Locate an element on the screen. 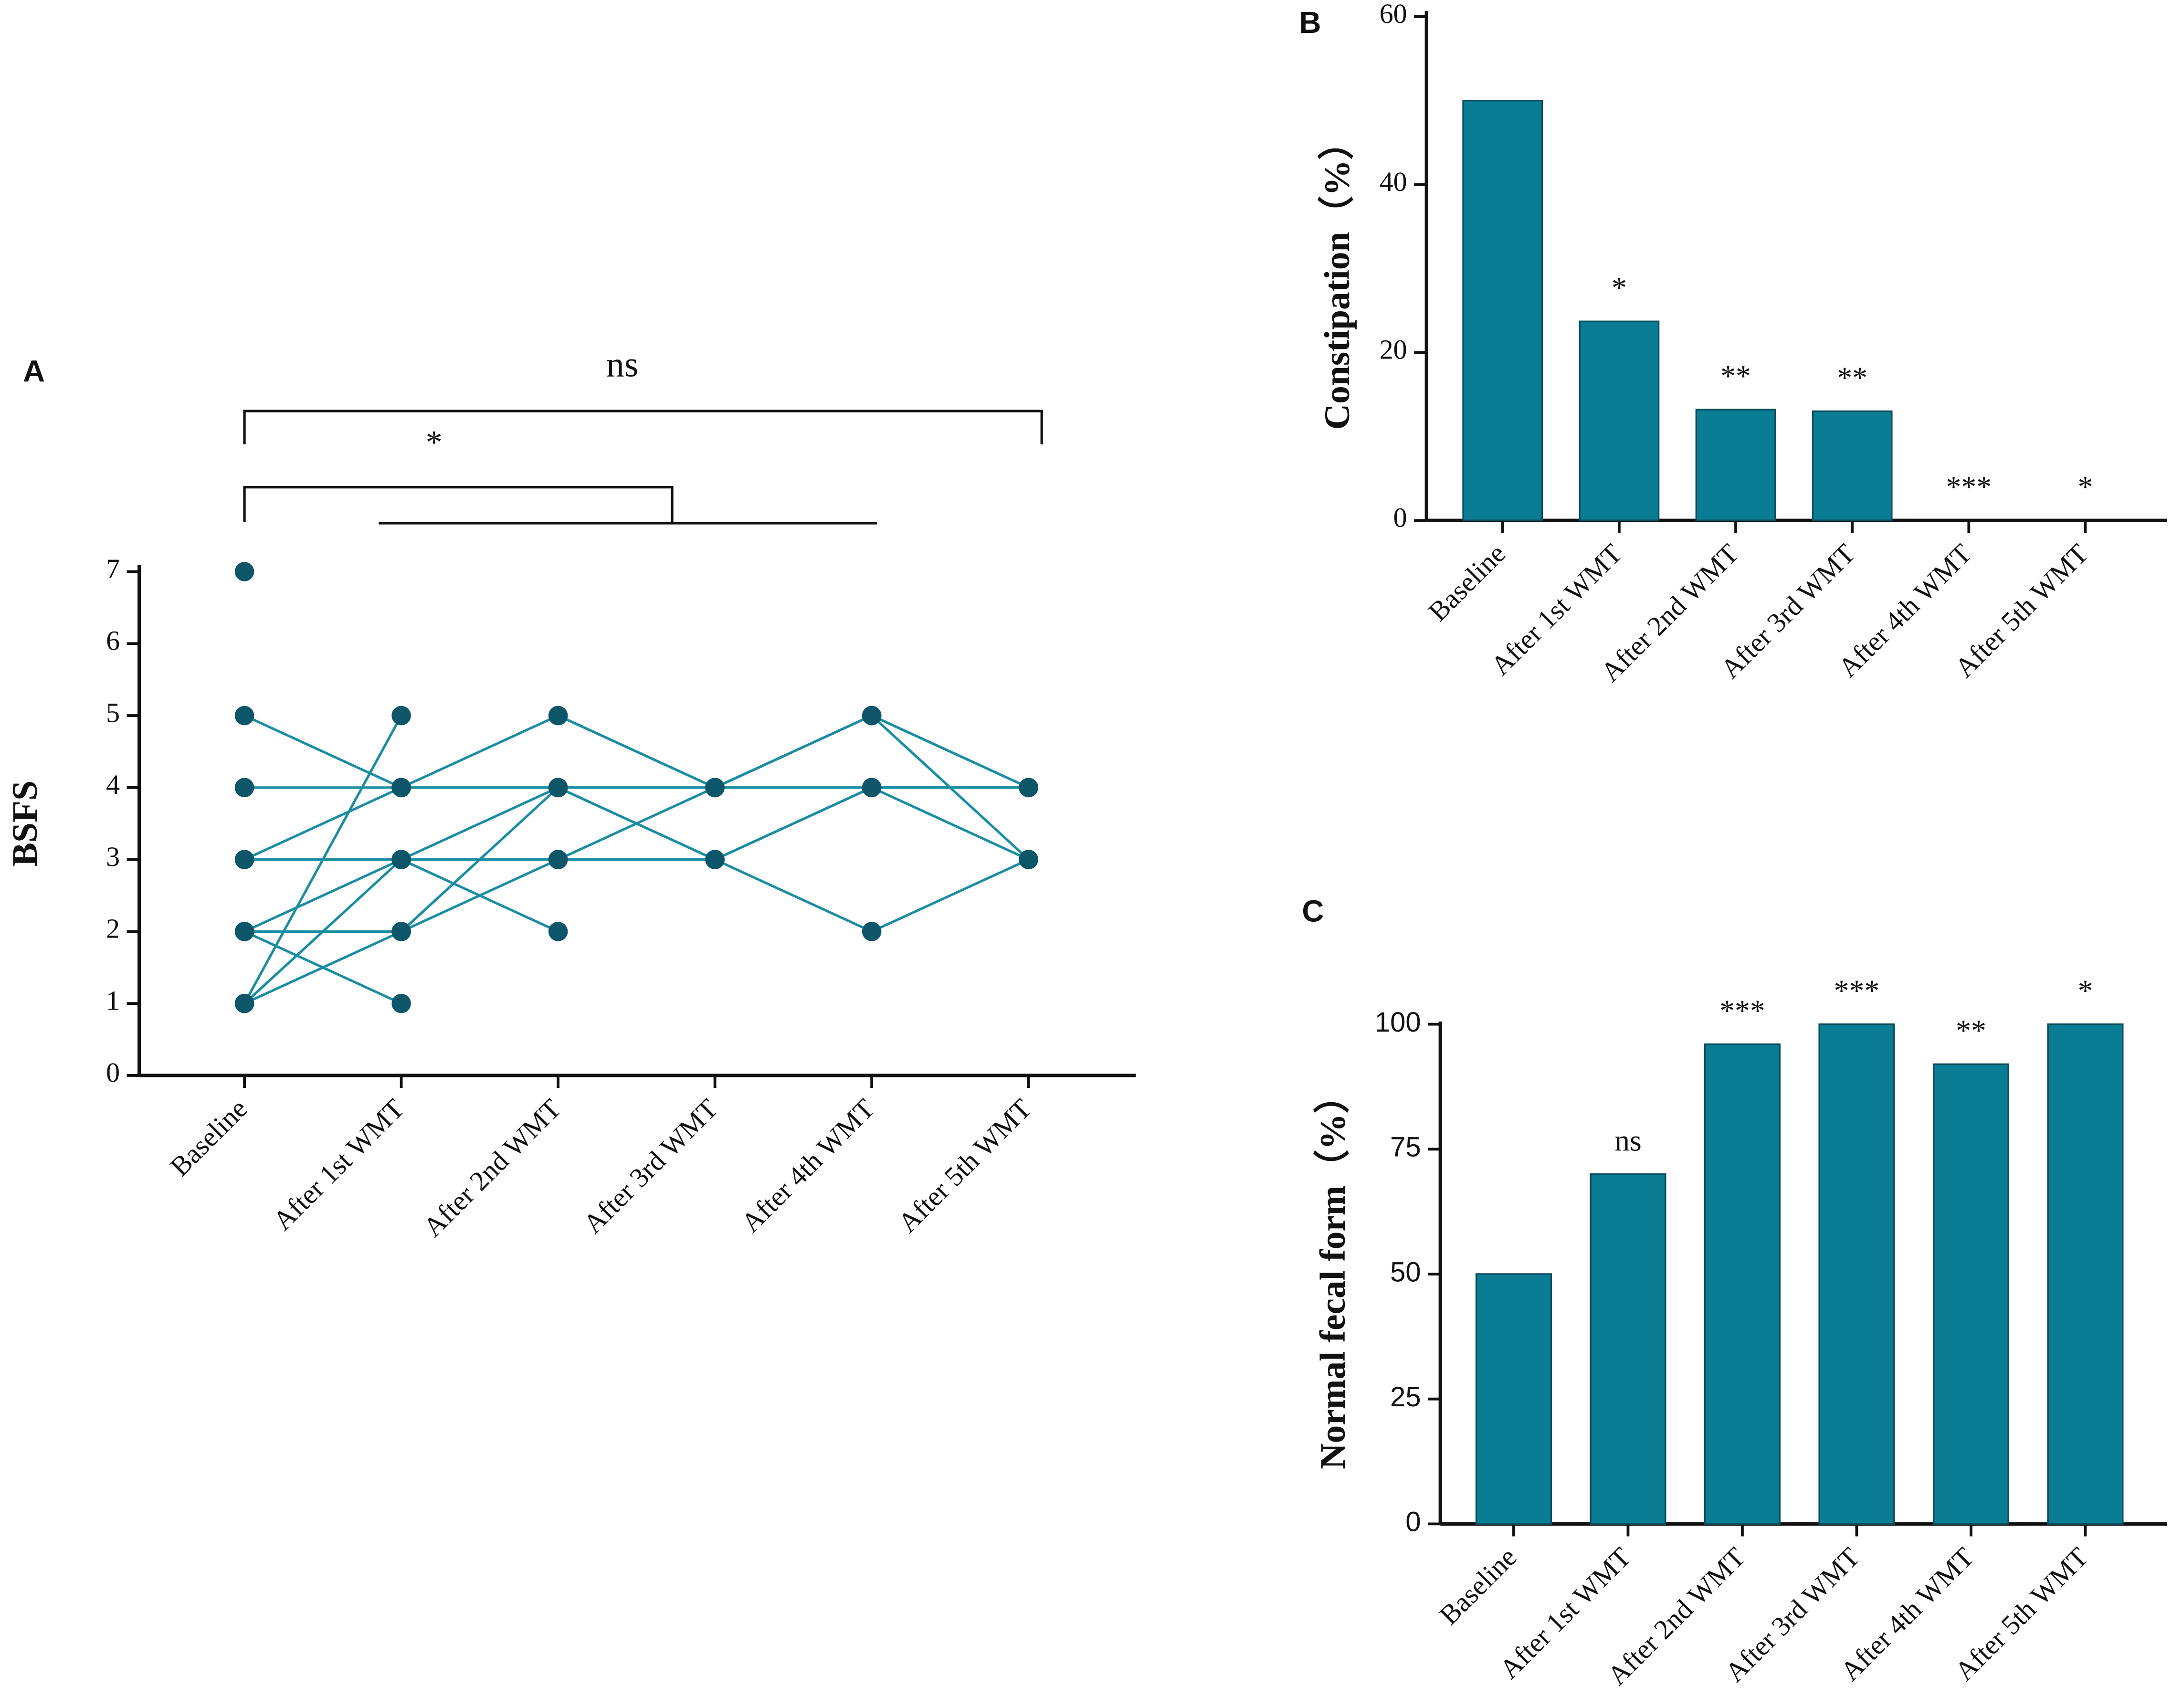 The height and width of the screenshot is (1708, 2172). annotation: * is located at coordinates (434, 443).